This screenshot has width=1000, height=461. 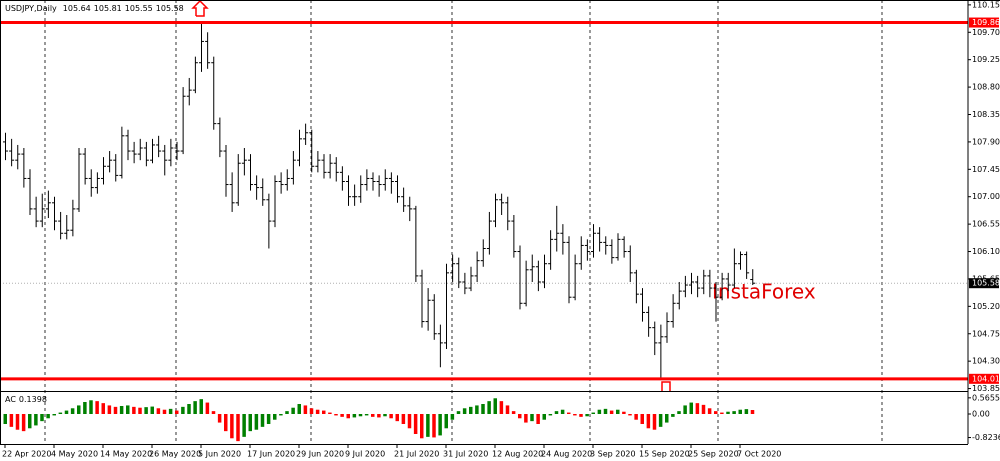 I want to click on x-tick-label: 3 Sep 2020, so click(x=613, y=454).